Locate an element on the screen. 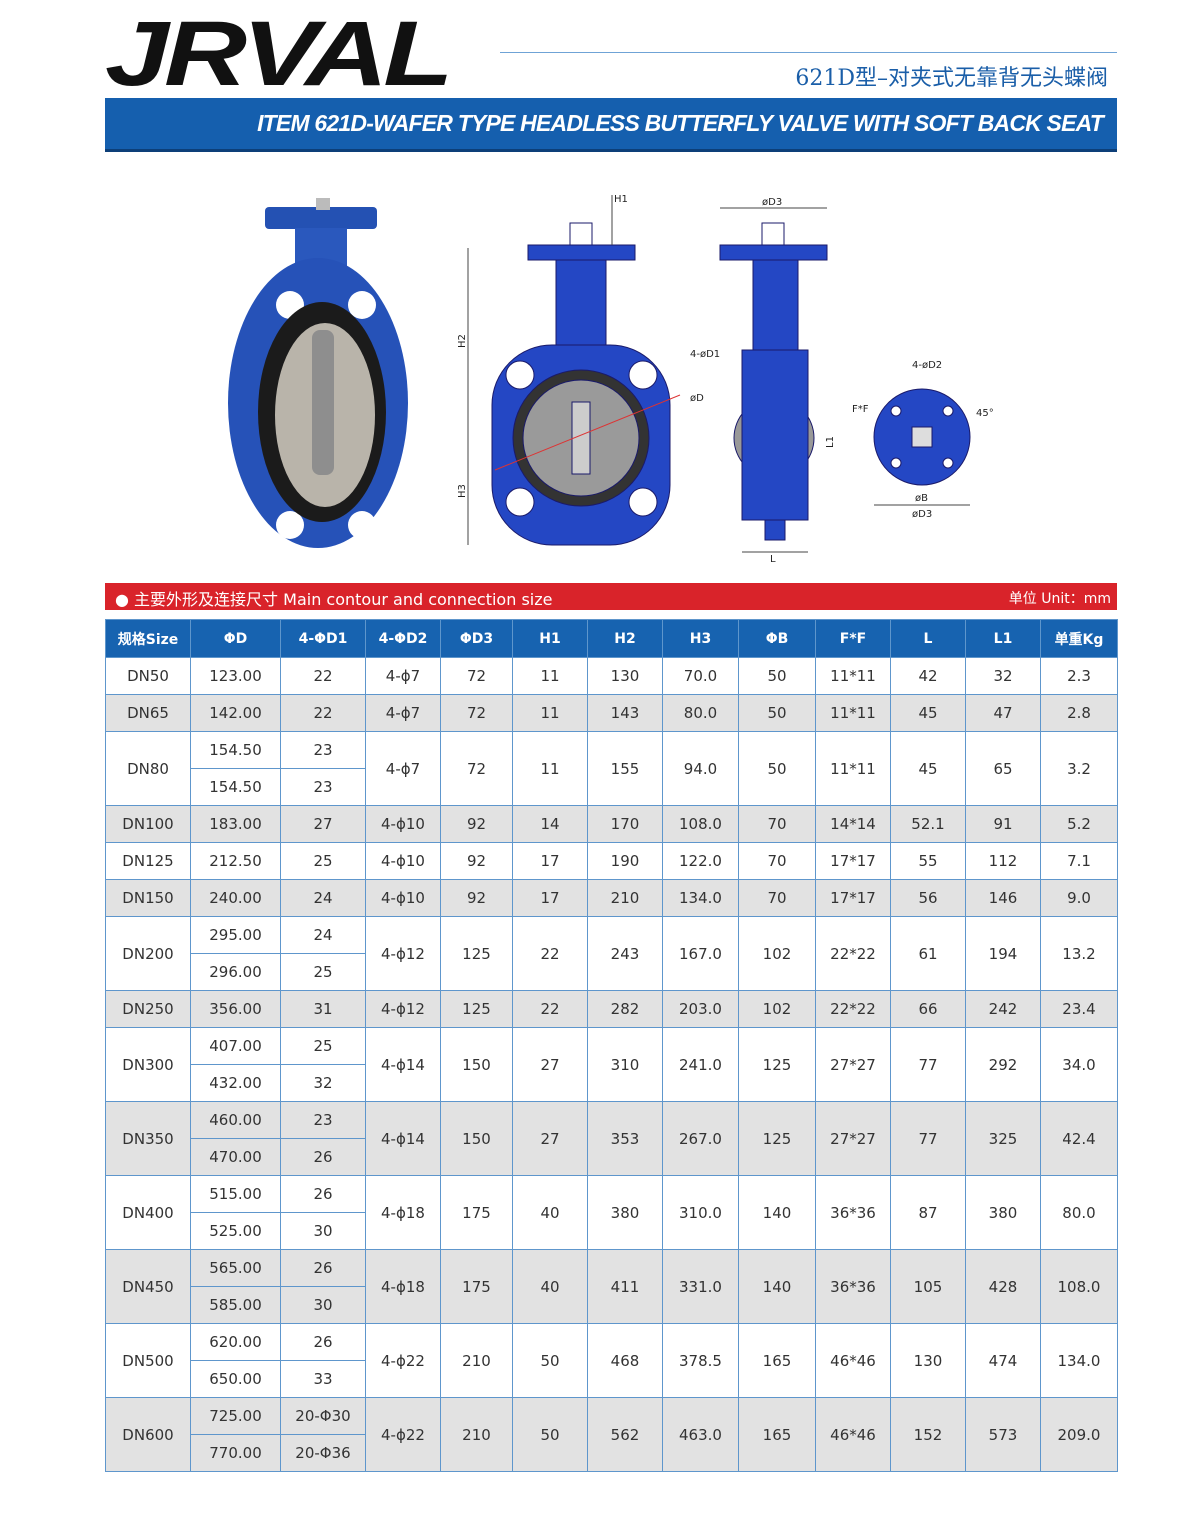  cell: 428 is located at coordinates (1003, 1286).